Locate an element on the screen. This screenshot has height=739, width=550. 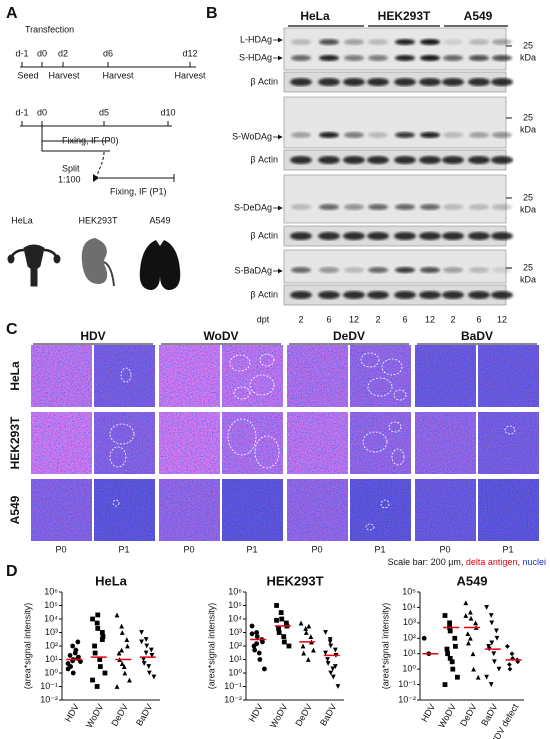
nuclei-key: nuclei is located at coordinates (534, 562).